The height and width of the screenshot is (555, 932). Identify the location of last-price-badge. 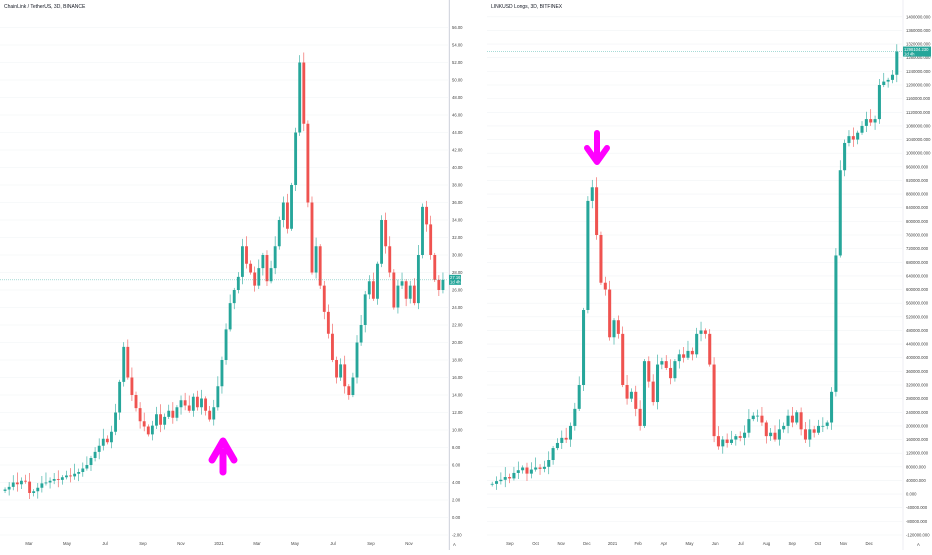
(455, 279).